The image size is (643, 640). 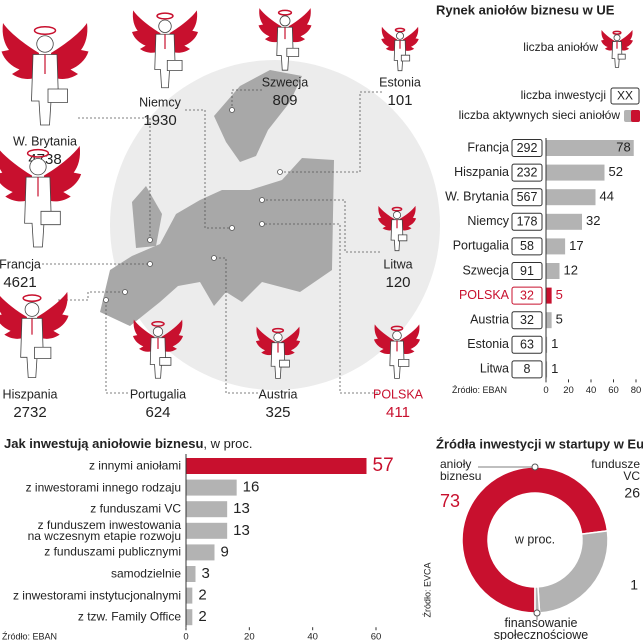 What do you see at coordinates (607, 196) in the screenshot?
I see `bar-value: 44` at bounding box center [607, 196].